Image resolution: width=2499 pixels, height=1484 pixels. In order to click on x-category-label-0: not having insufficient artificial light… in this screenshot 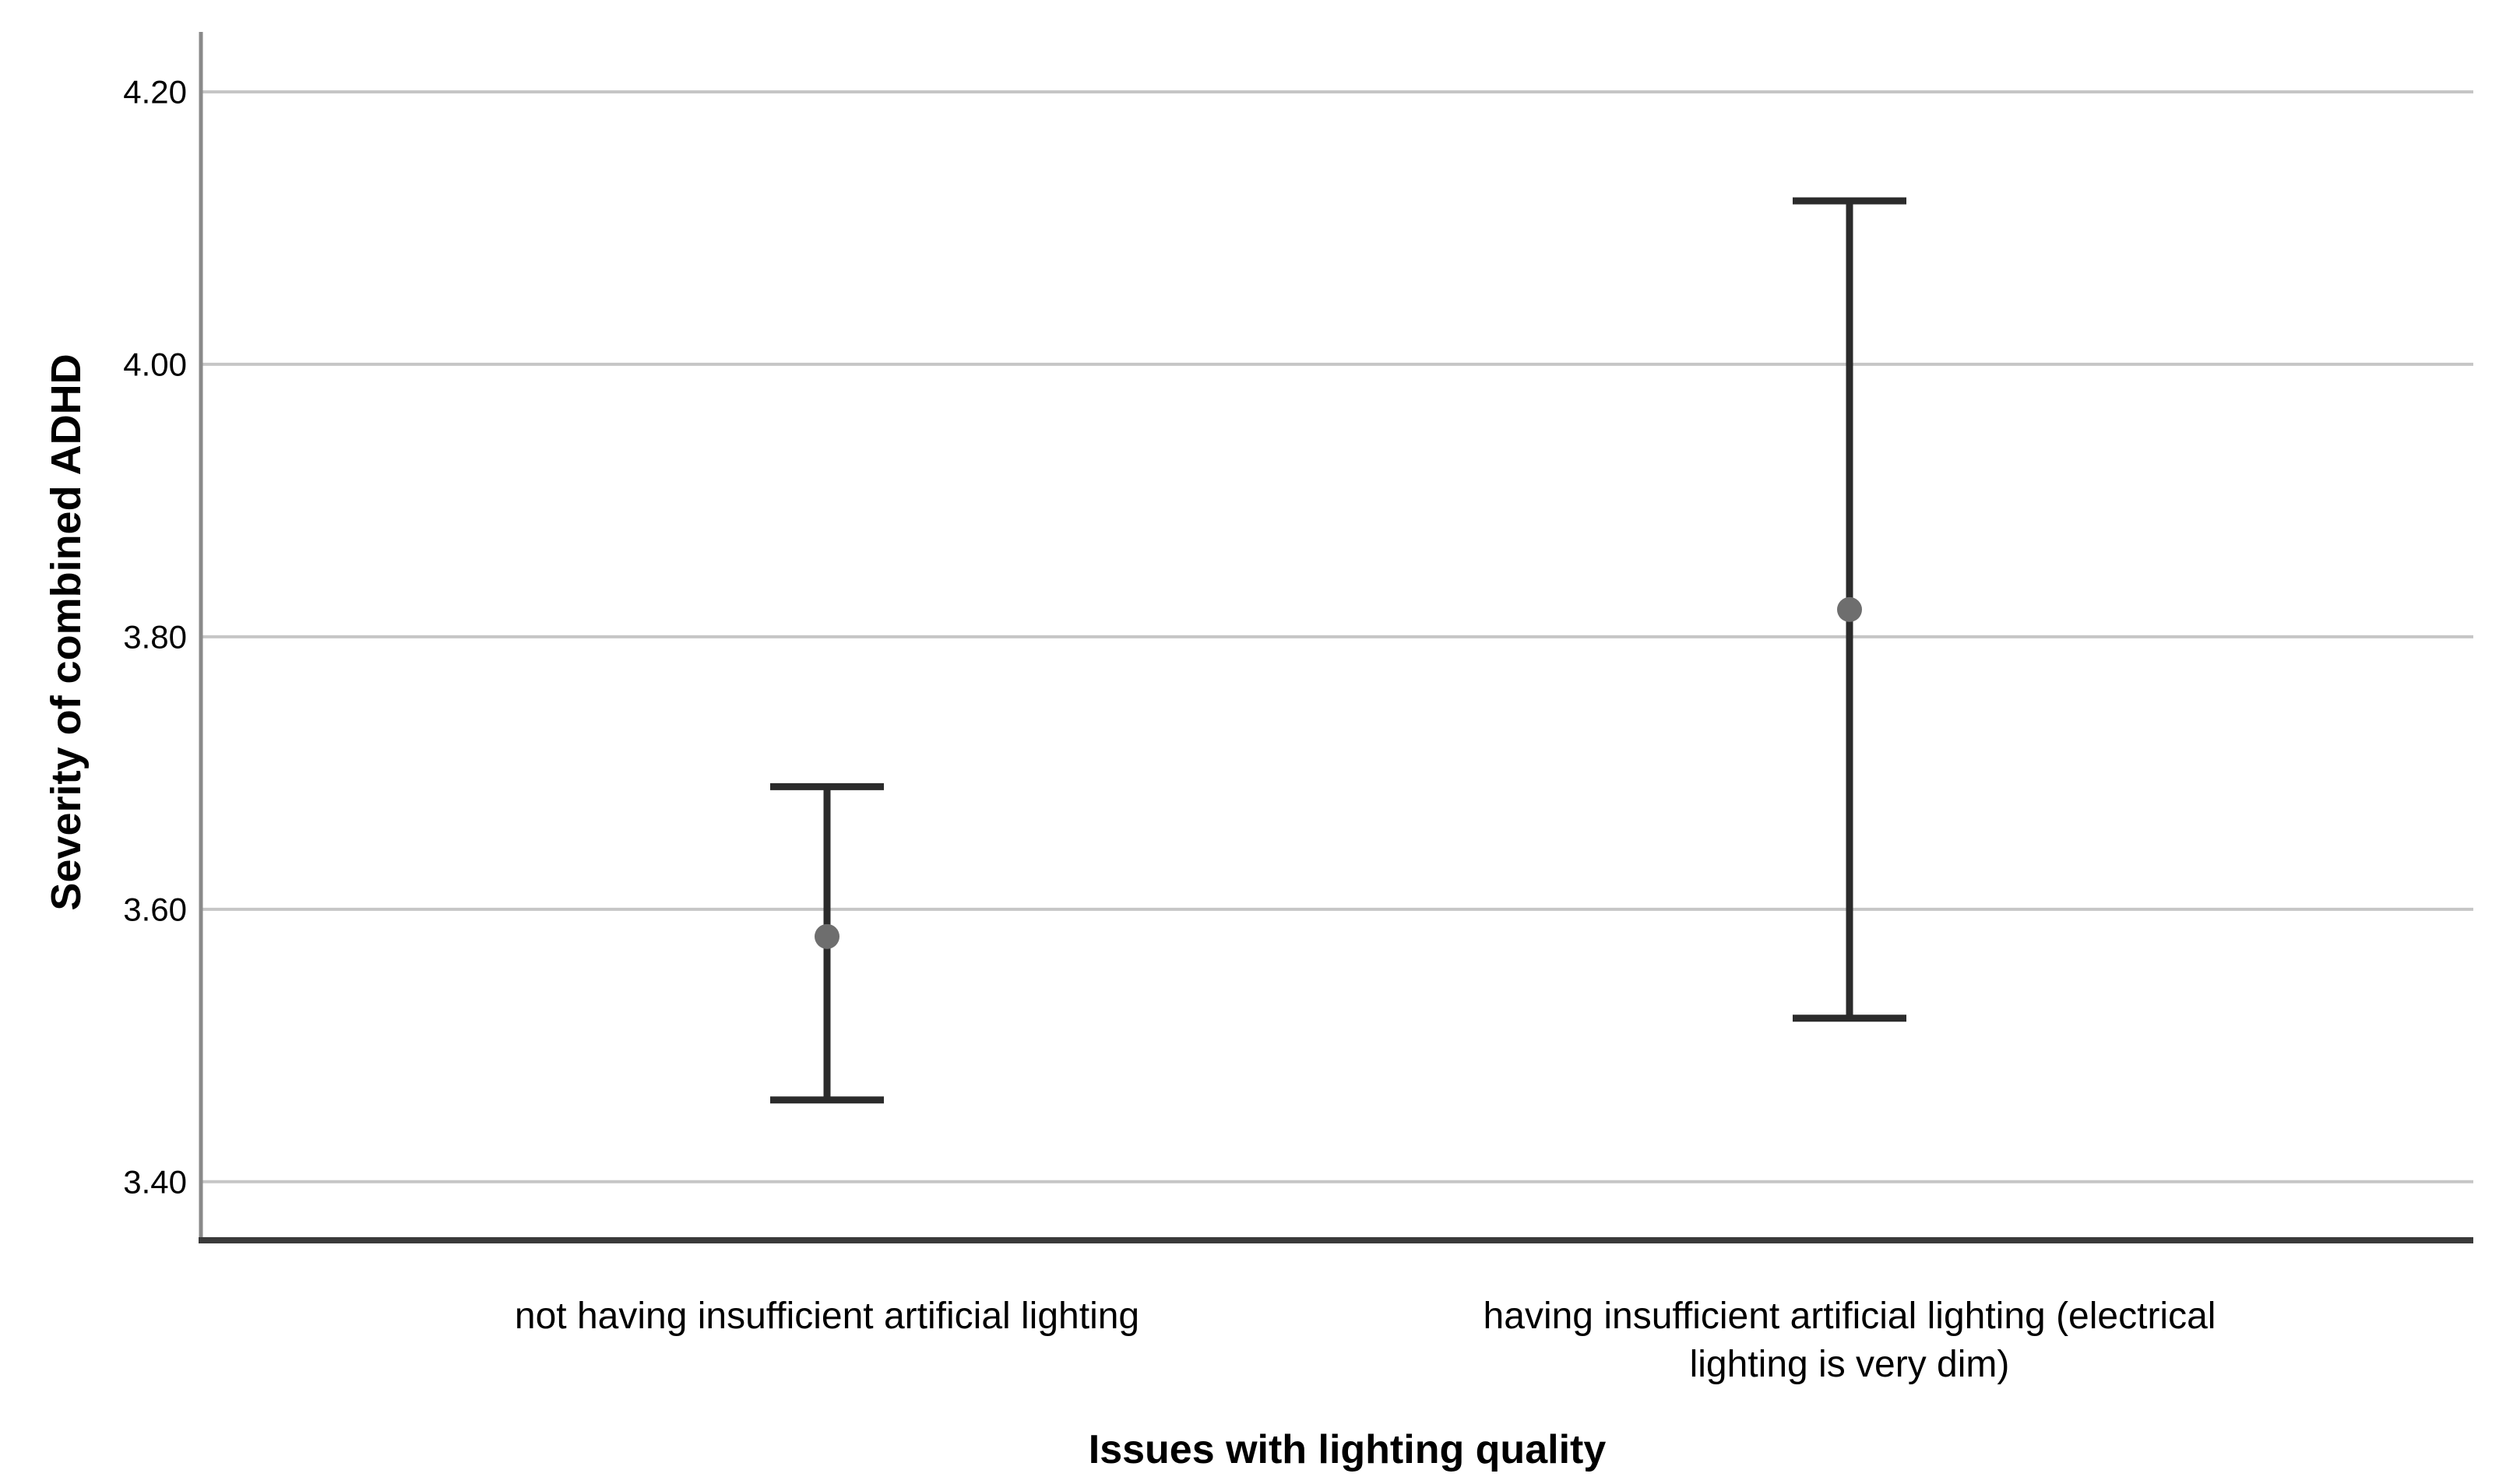, I will do `click(827, 1316)`.